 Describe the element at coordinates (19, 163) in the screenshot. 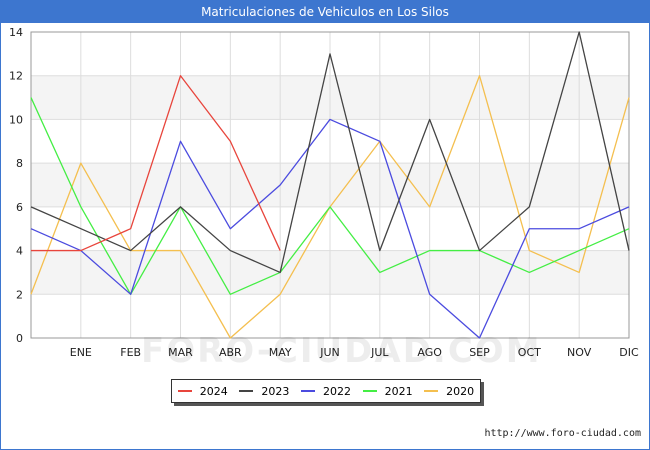

I see `y-tick-label: 8` at that location.